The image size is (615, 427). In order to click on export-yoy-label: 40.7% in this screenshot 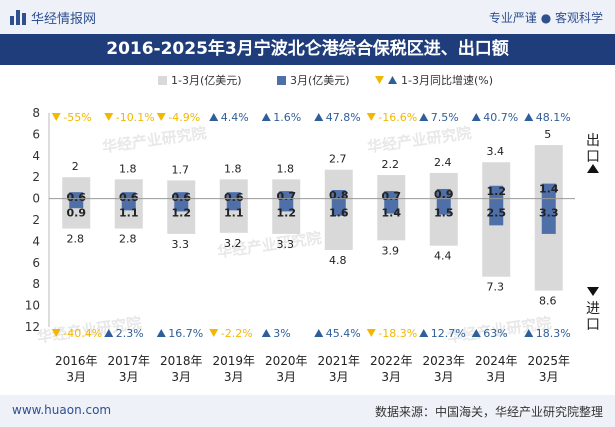, I will do `click(500, 117)`.